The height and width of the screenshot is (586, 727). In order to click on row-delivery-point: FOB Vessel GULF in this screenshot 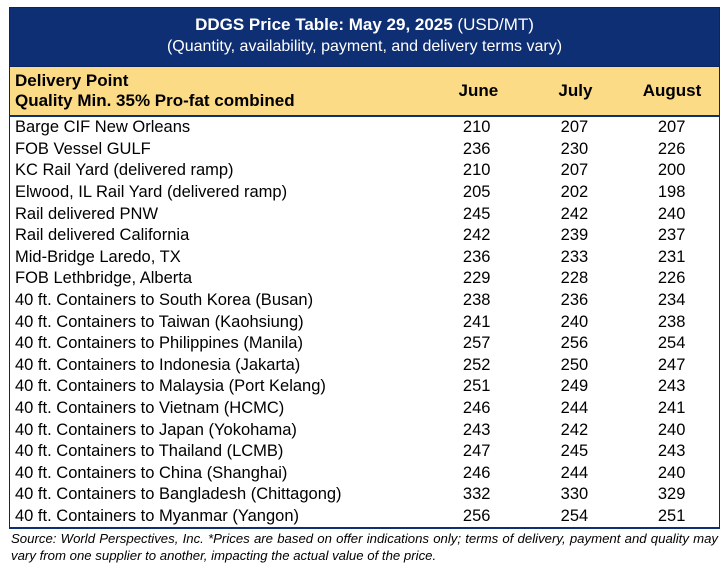, I will do `click(83, 148)`.